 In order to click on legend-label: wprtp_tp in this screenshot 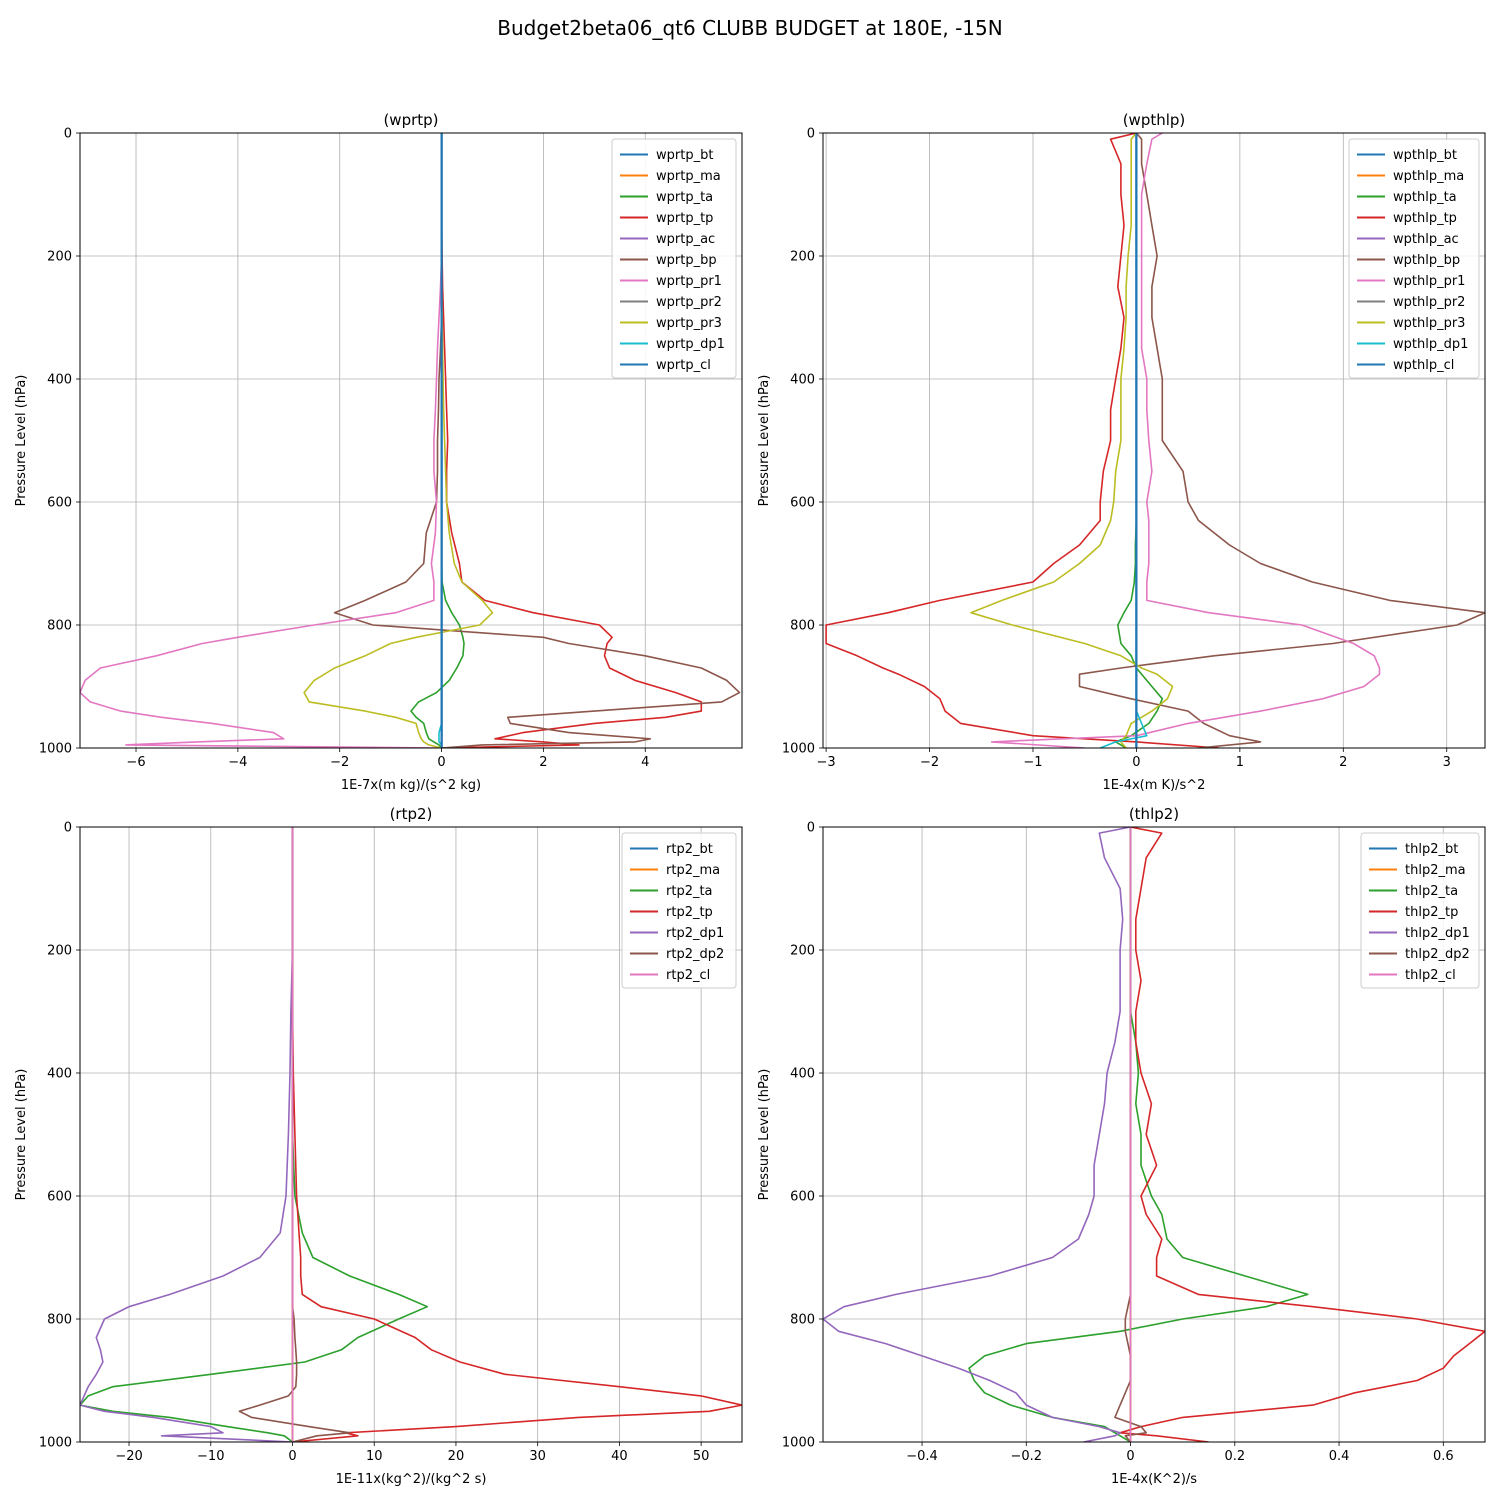, I will do `click(684, 218)`.